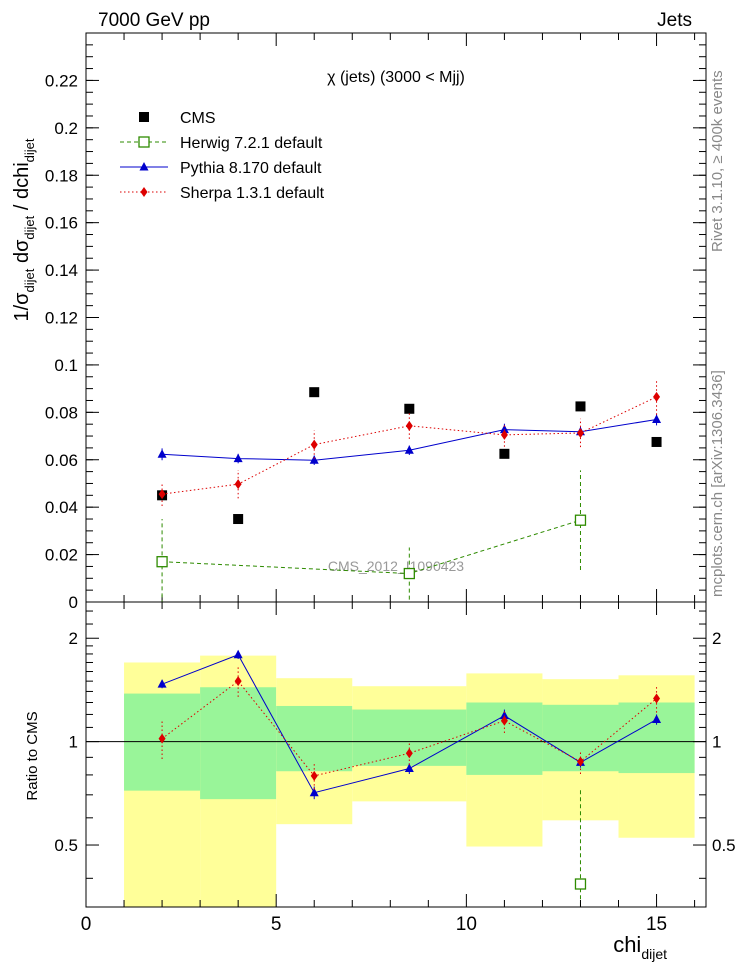 This screenshot has height=972, width=746. Describe the element at coordinates (61, 318) in the screenshot. I see `main-y-tick-label: 0.12` at that location.